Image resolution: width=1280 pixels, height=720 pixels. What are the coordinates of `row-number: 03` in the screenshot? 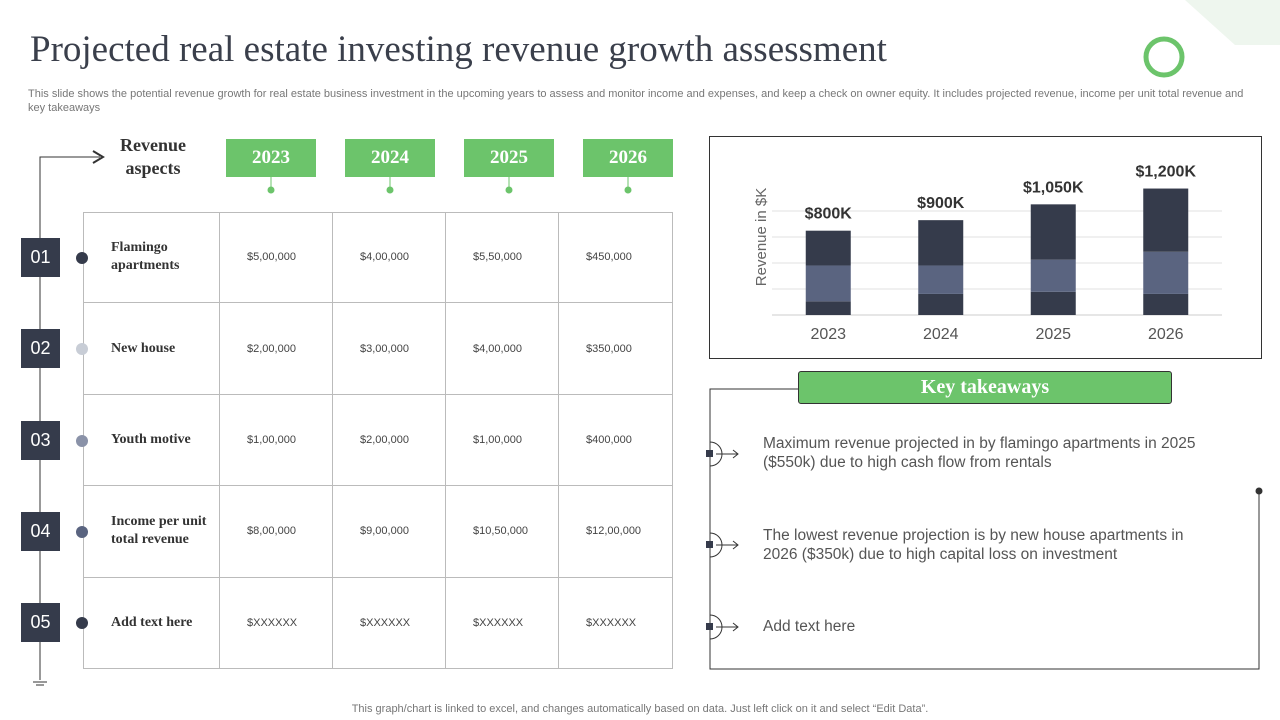 It's located at (40, 440).